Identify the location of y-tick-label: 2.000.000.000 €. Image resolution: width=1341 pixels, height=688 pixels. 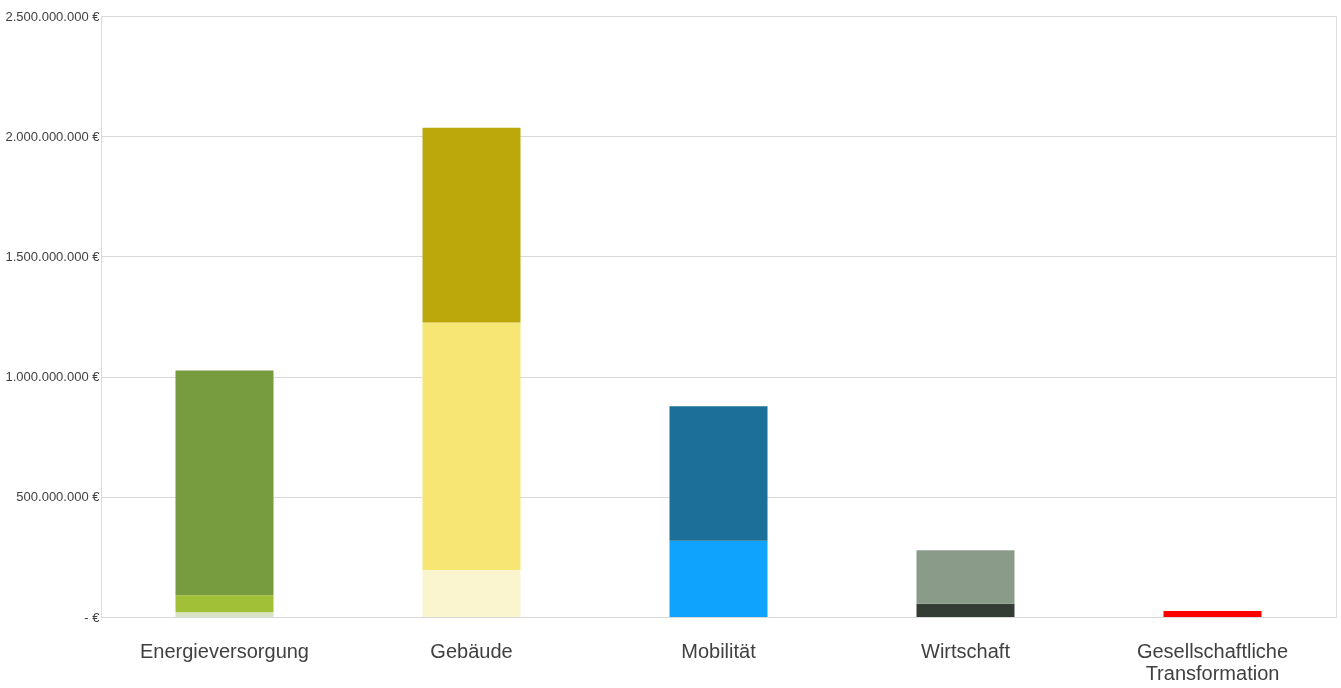
(53, 136).